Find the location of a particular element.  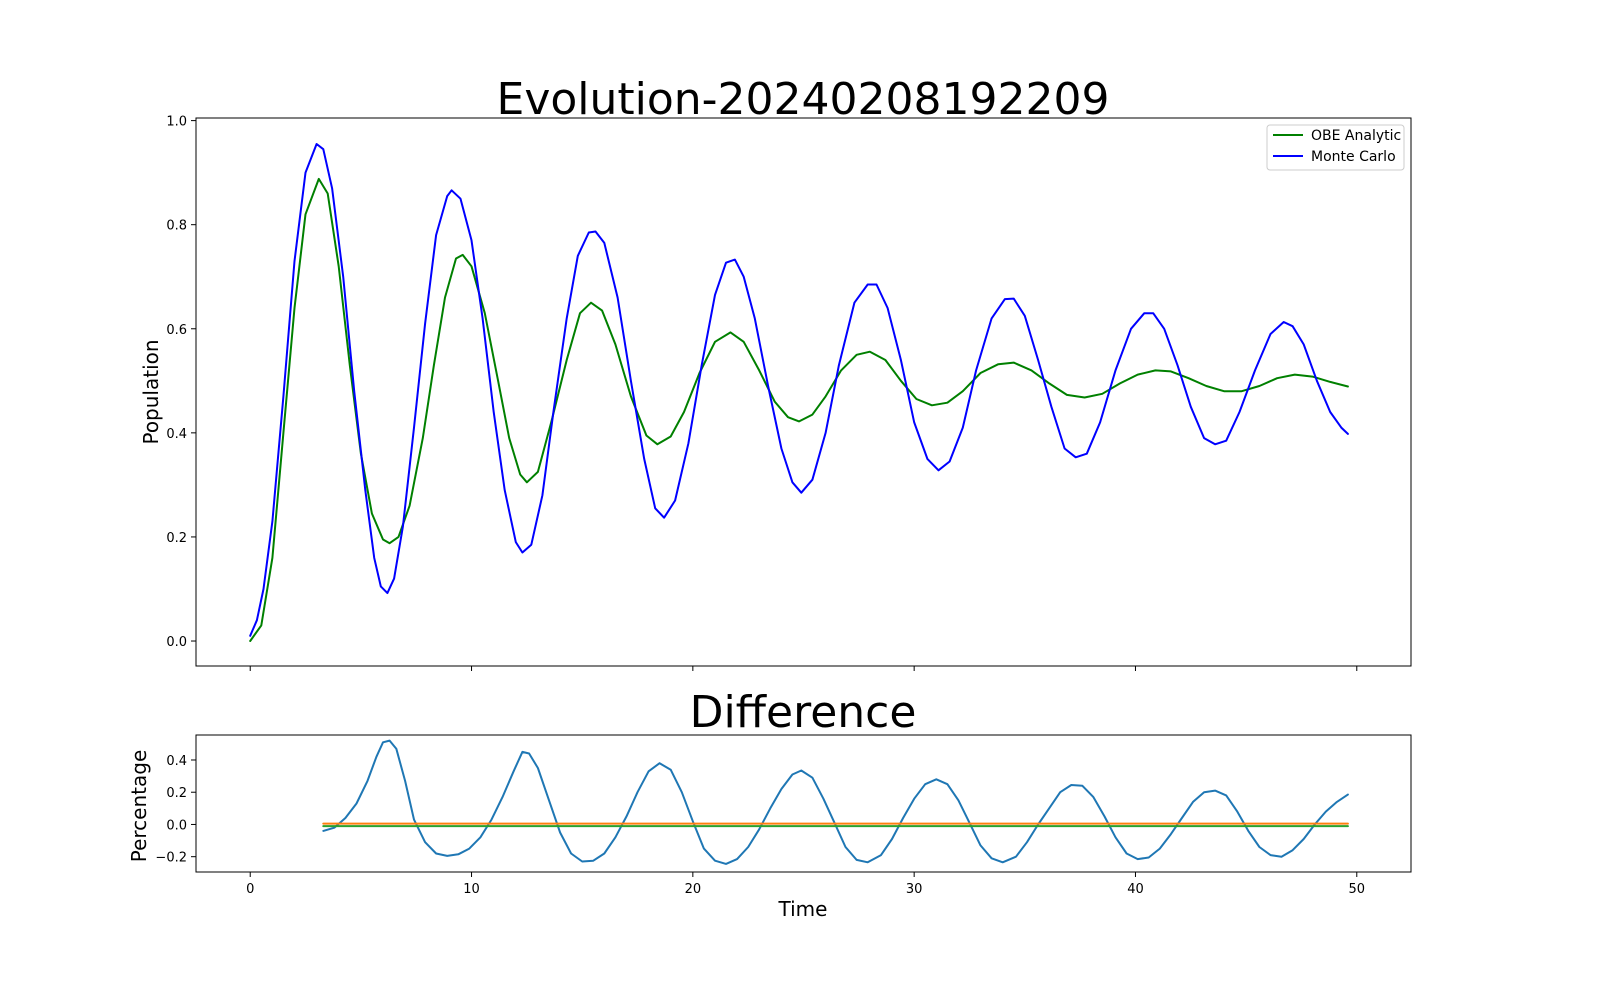

difference-y-tick-label-3: 0.4 is located at coordinates (176, 761).